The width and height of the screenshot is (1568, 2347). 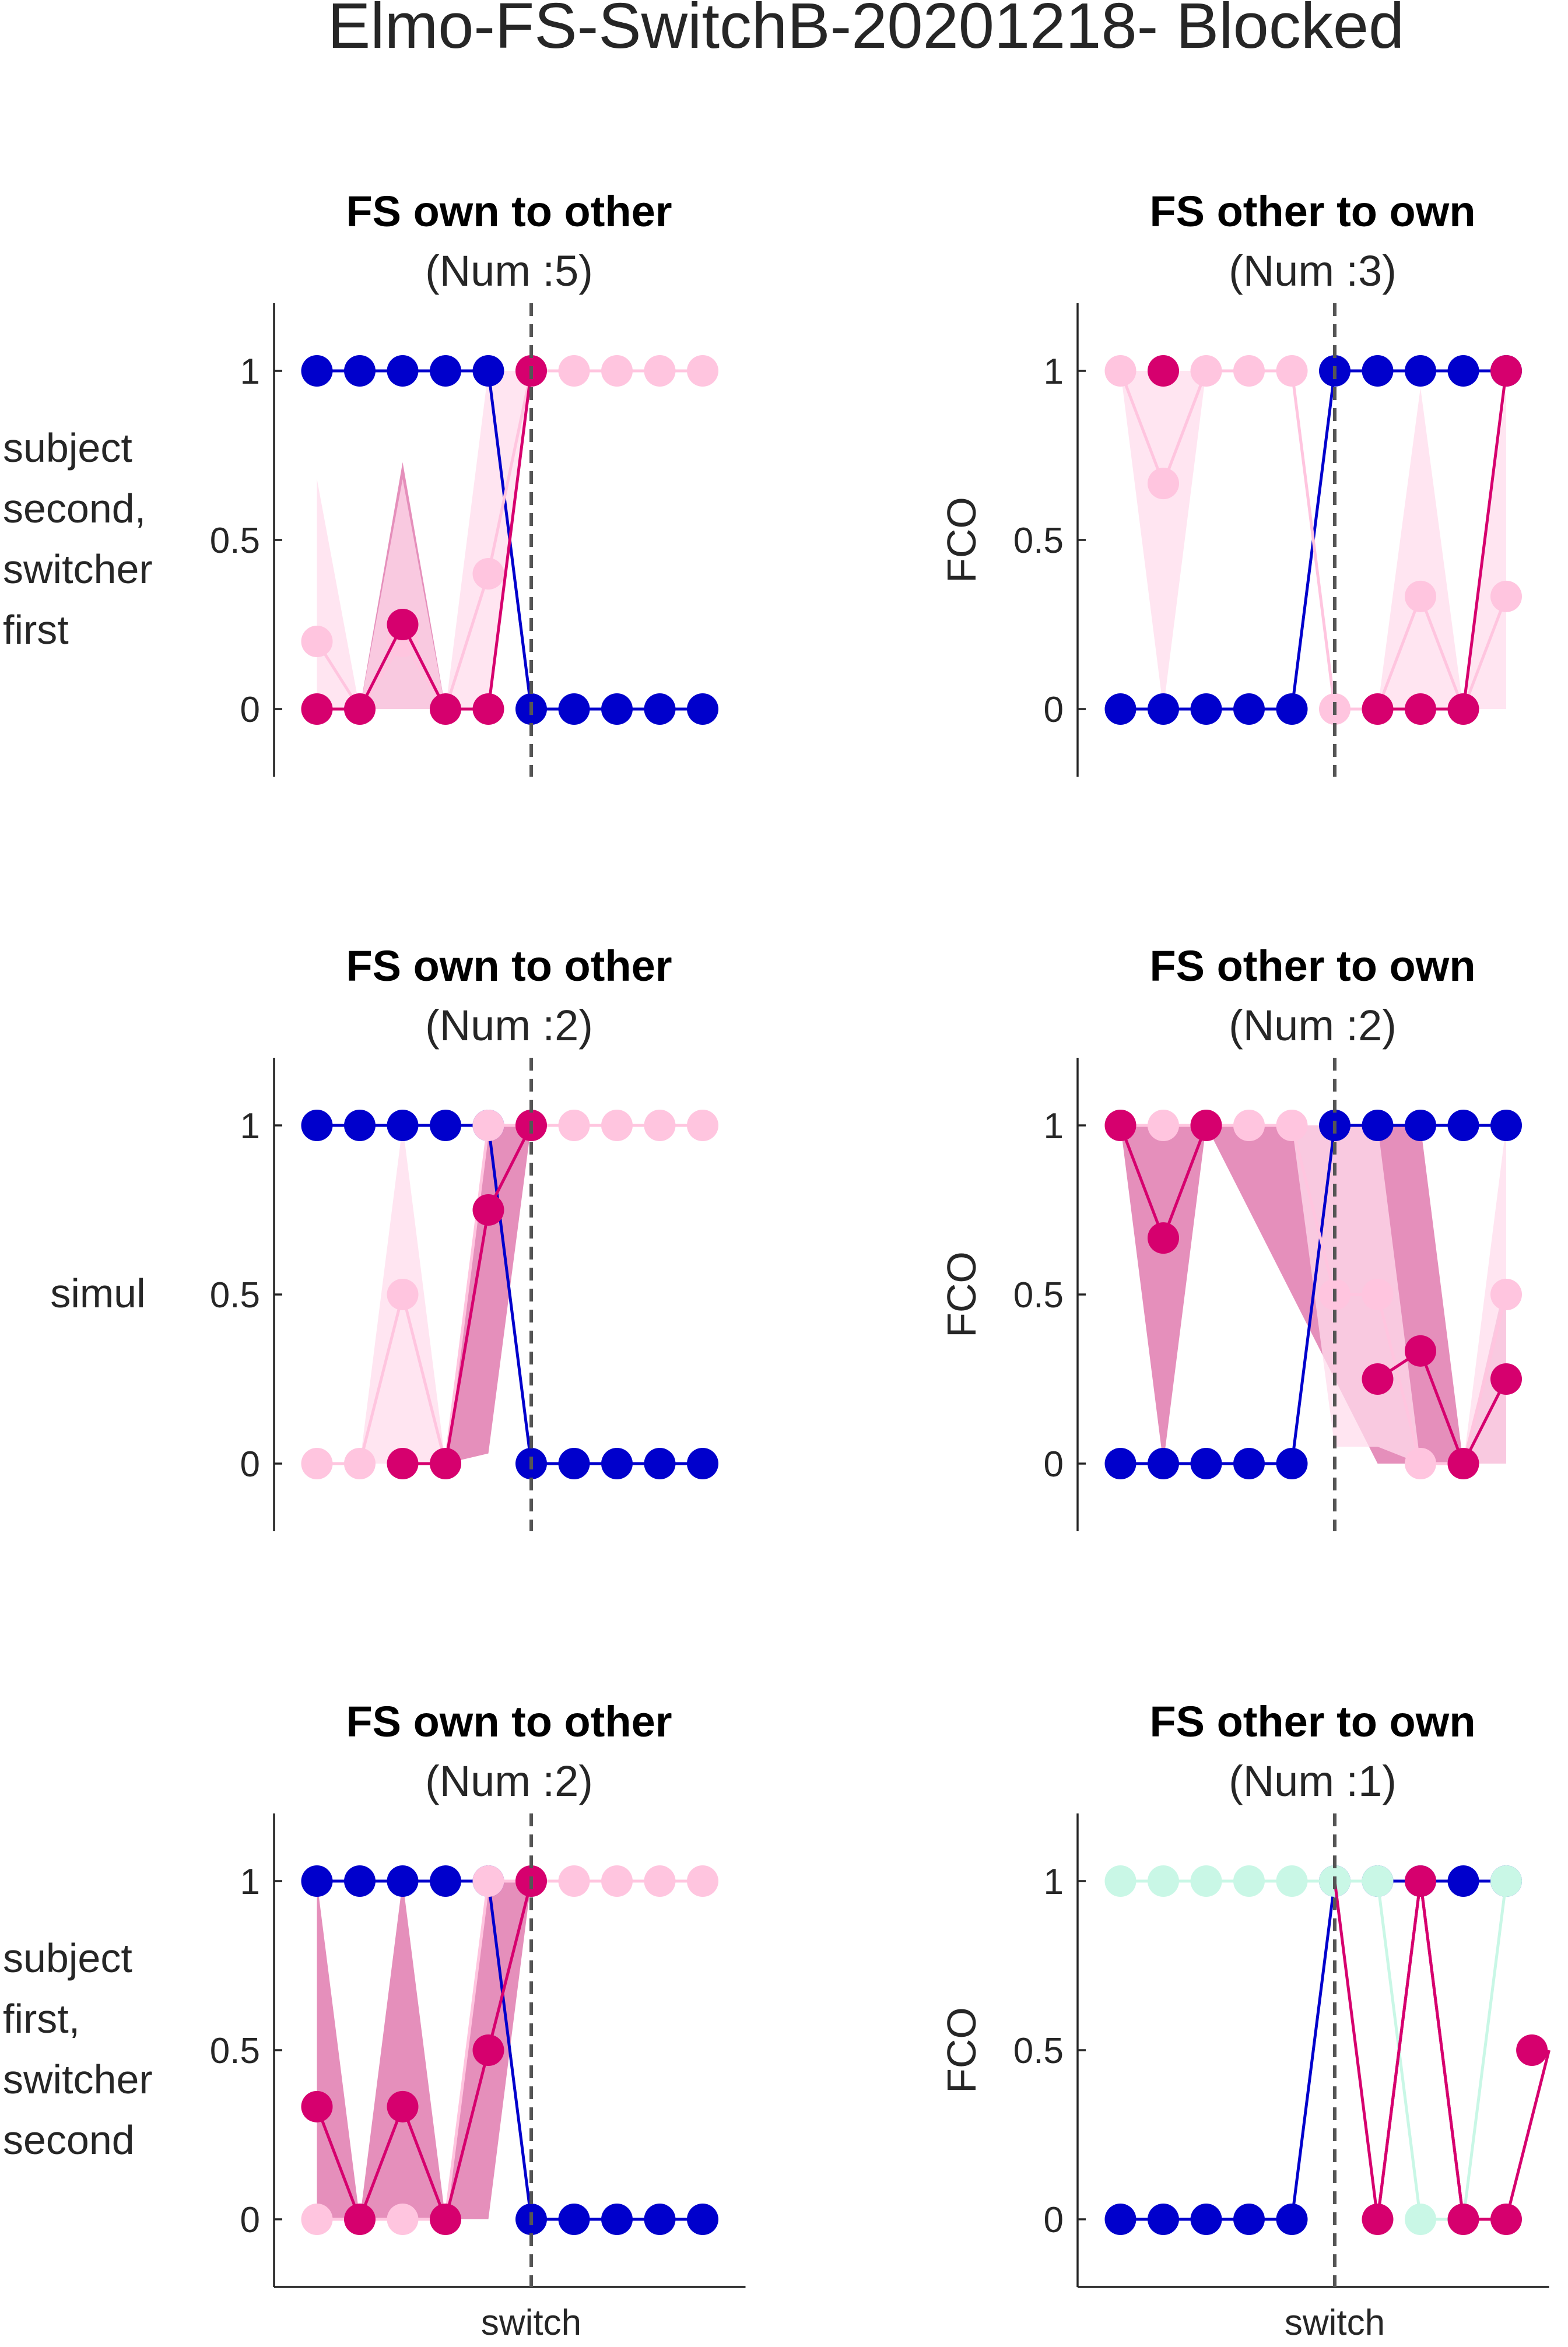 I want to click on figure-title: Elmo-FS-SwitchB-20201218- Blocked, so click(x=866, y=31).